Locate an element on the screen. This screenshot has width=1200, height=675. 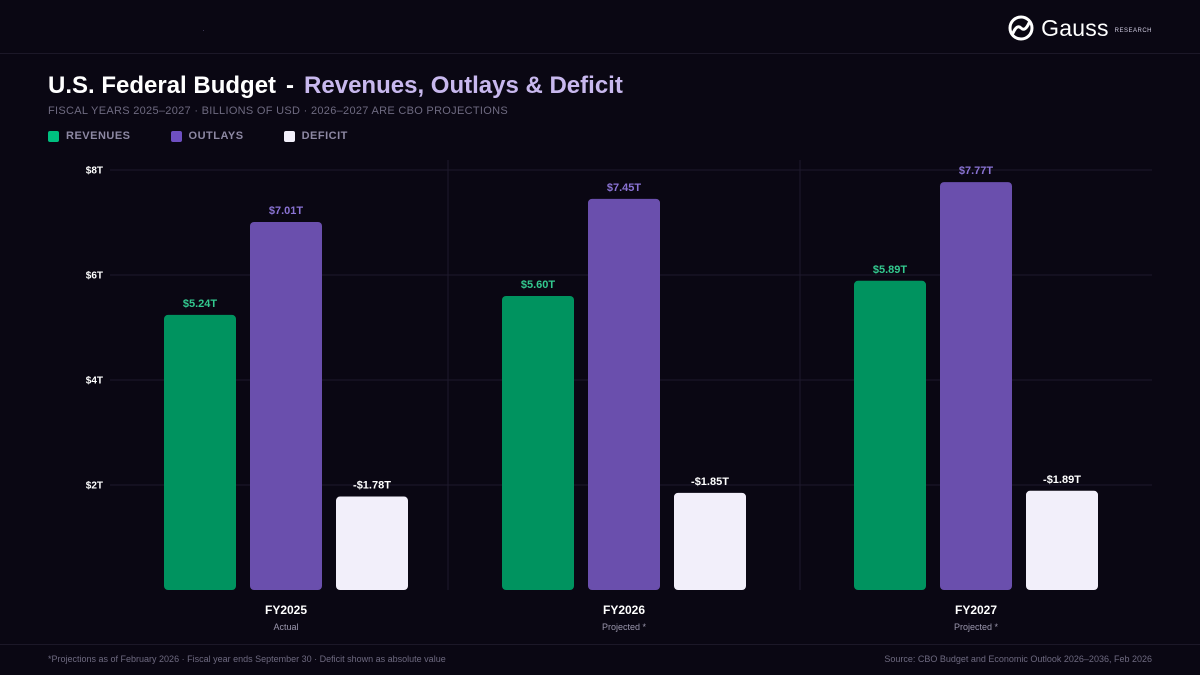
legend-item-revenues: REVENUES is located at coordinates (89, 136).